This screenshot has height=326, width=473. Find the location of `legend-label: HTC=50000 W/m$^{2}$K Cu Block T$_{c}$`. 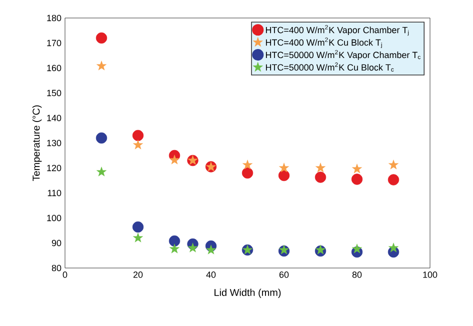

legend-label: HTC=50000 W/m$^{2}$K Cu Block T$_{c}$ is located at coordinates (330, 67).